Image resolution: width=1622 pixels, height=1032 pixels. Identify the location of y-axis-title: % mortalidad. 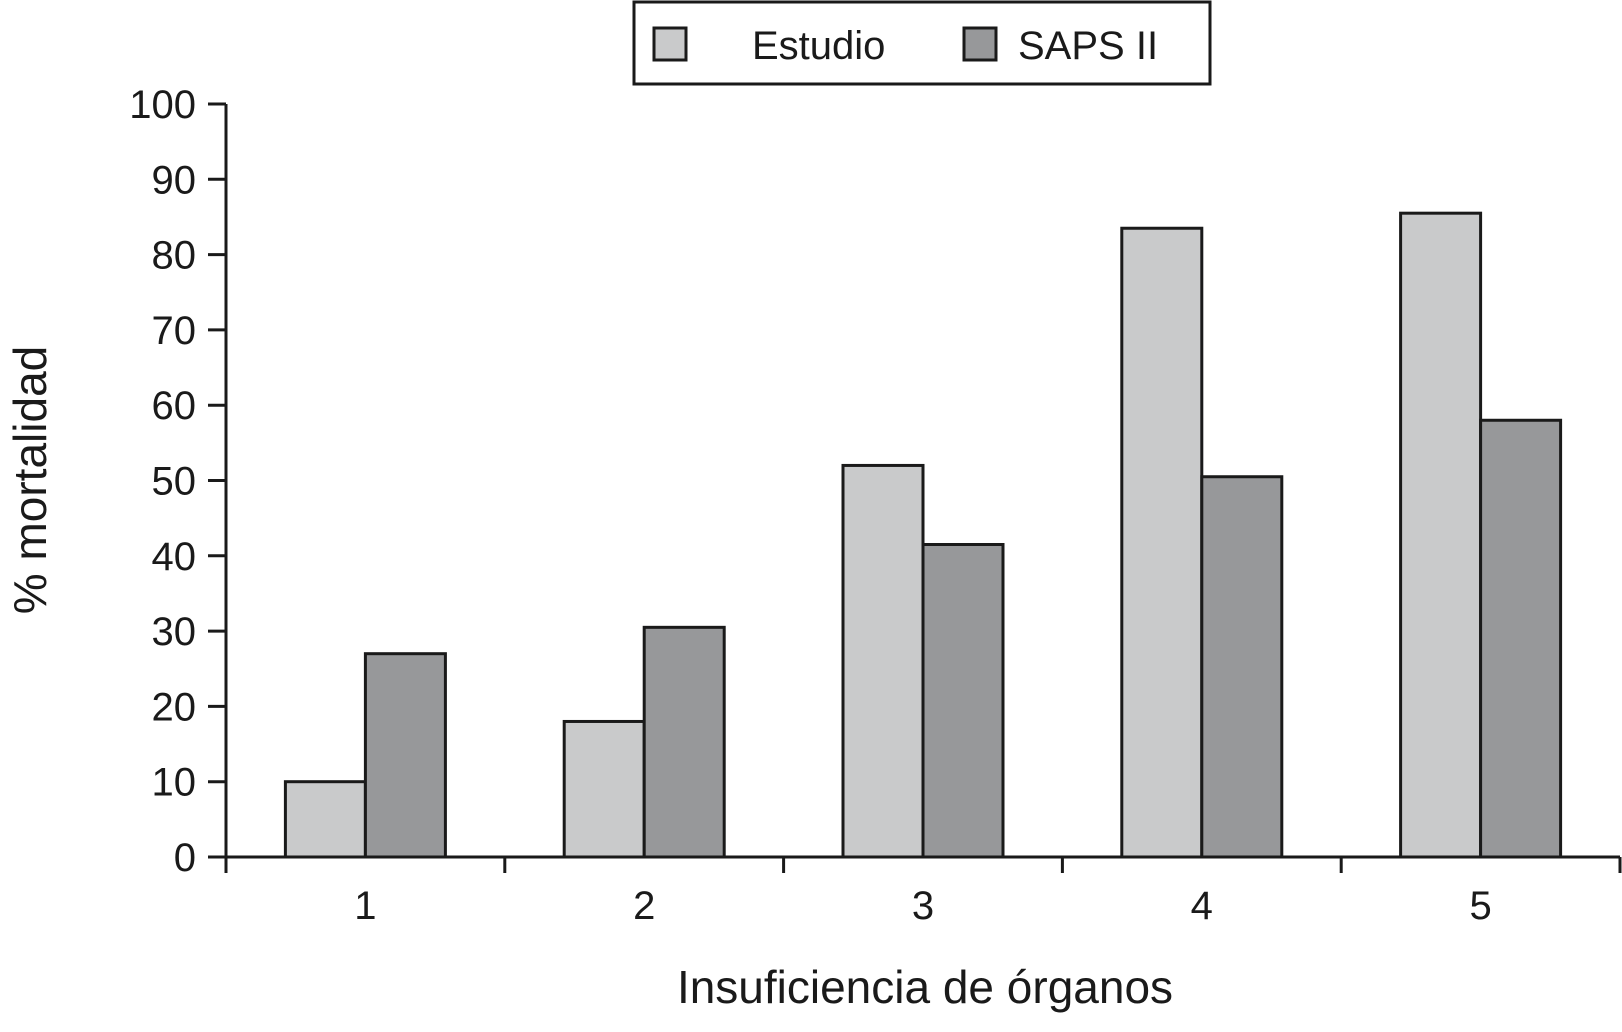
(30, 480).